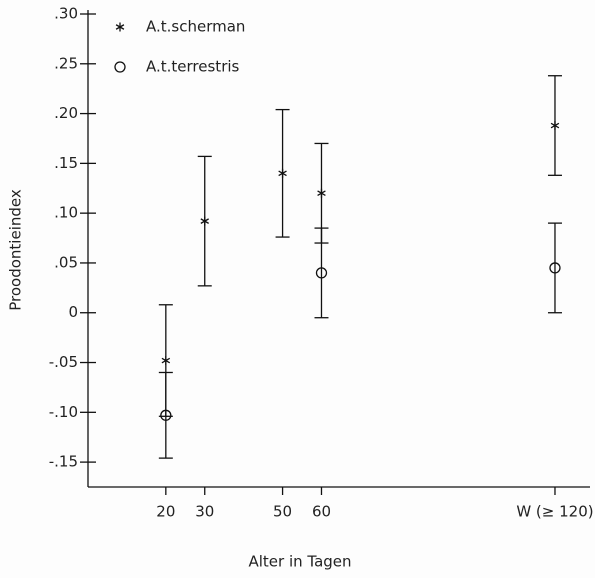 The width and height of the screenshot is (595, 578). I want to click on y-tick-label: -.15, so click(63, 462).